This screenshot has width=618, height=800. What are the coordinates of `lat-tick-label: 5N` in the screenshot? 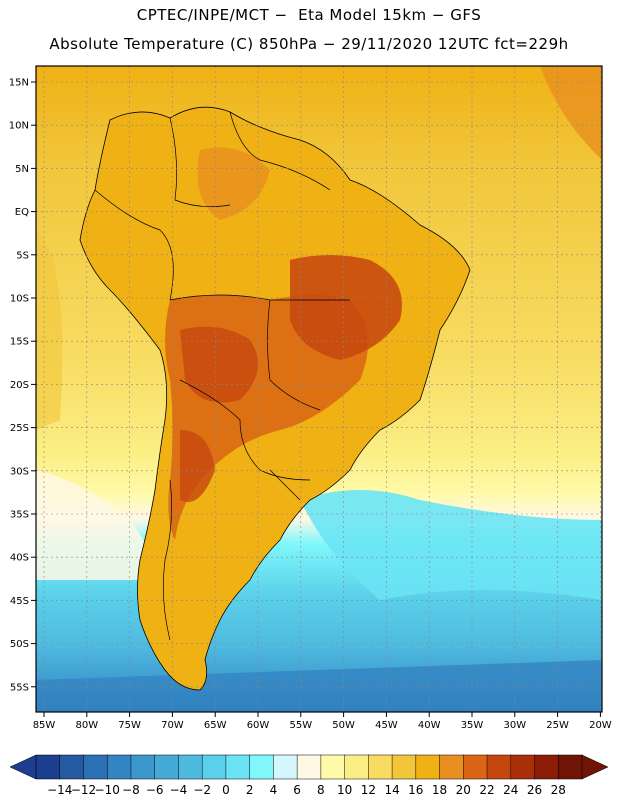 It's located at (22, 169).